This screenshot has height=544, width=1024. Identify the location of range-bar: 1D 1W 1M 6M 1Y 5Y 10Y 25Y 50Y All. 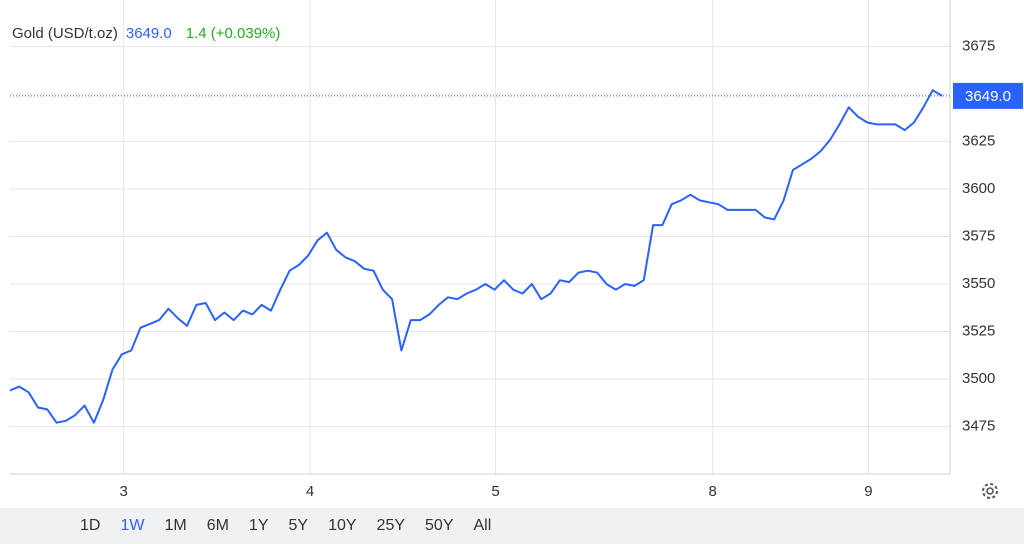
(512, 526).